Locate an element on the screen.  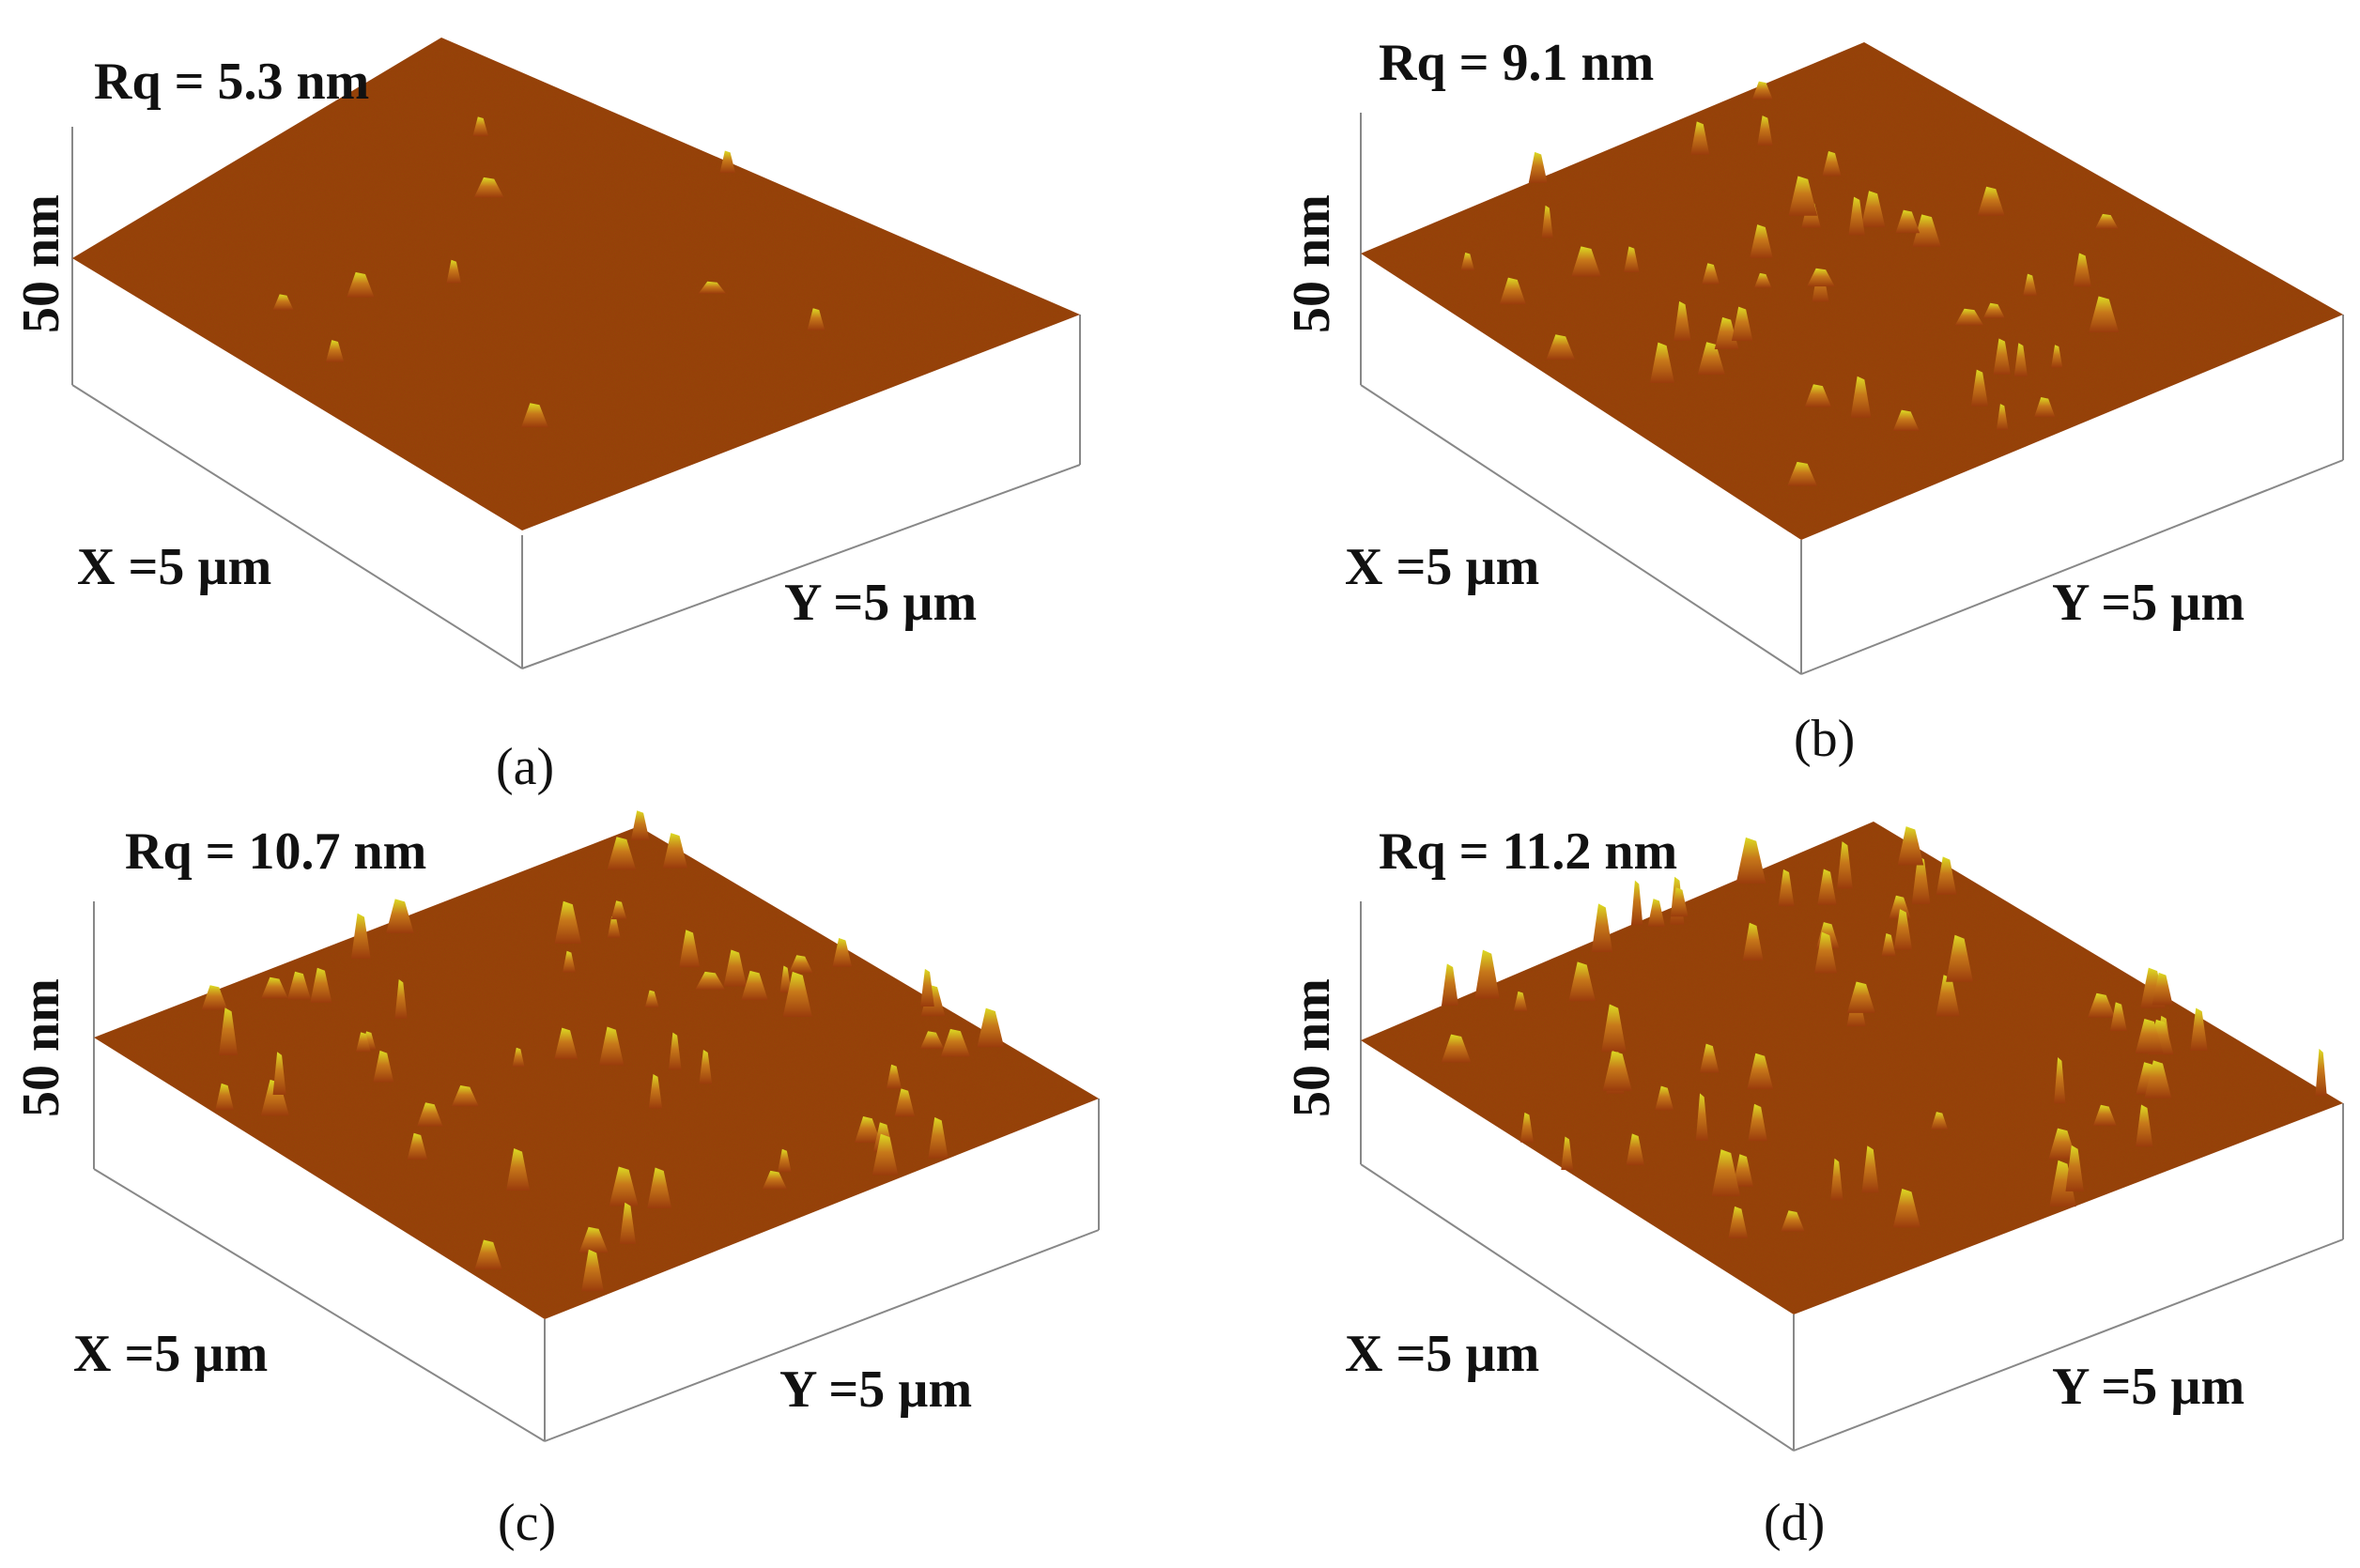
panel-caption: (b) is located at coordinates (1824, 739).